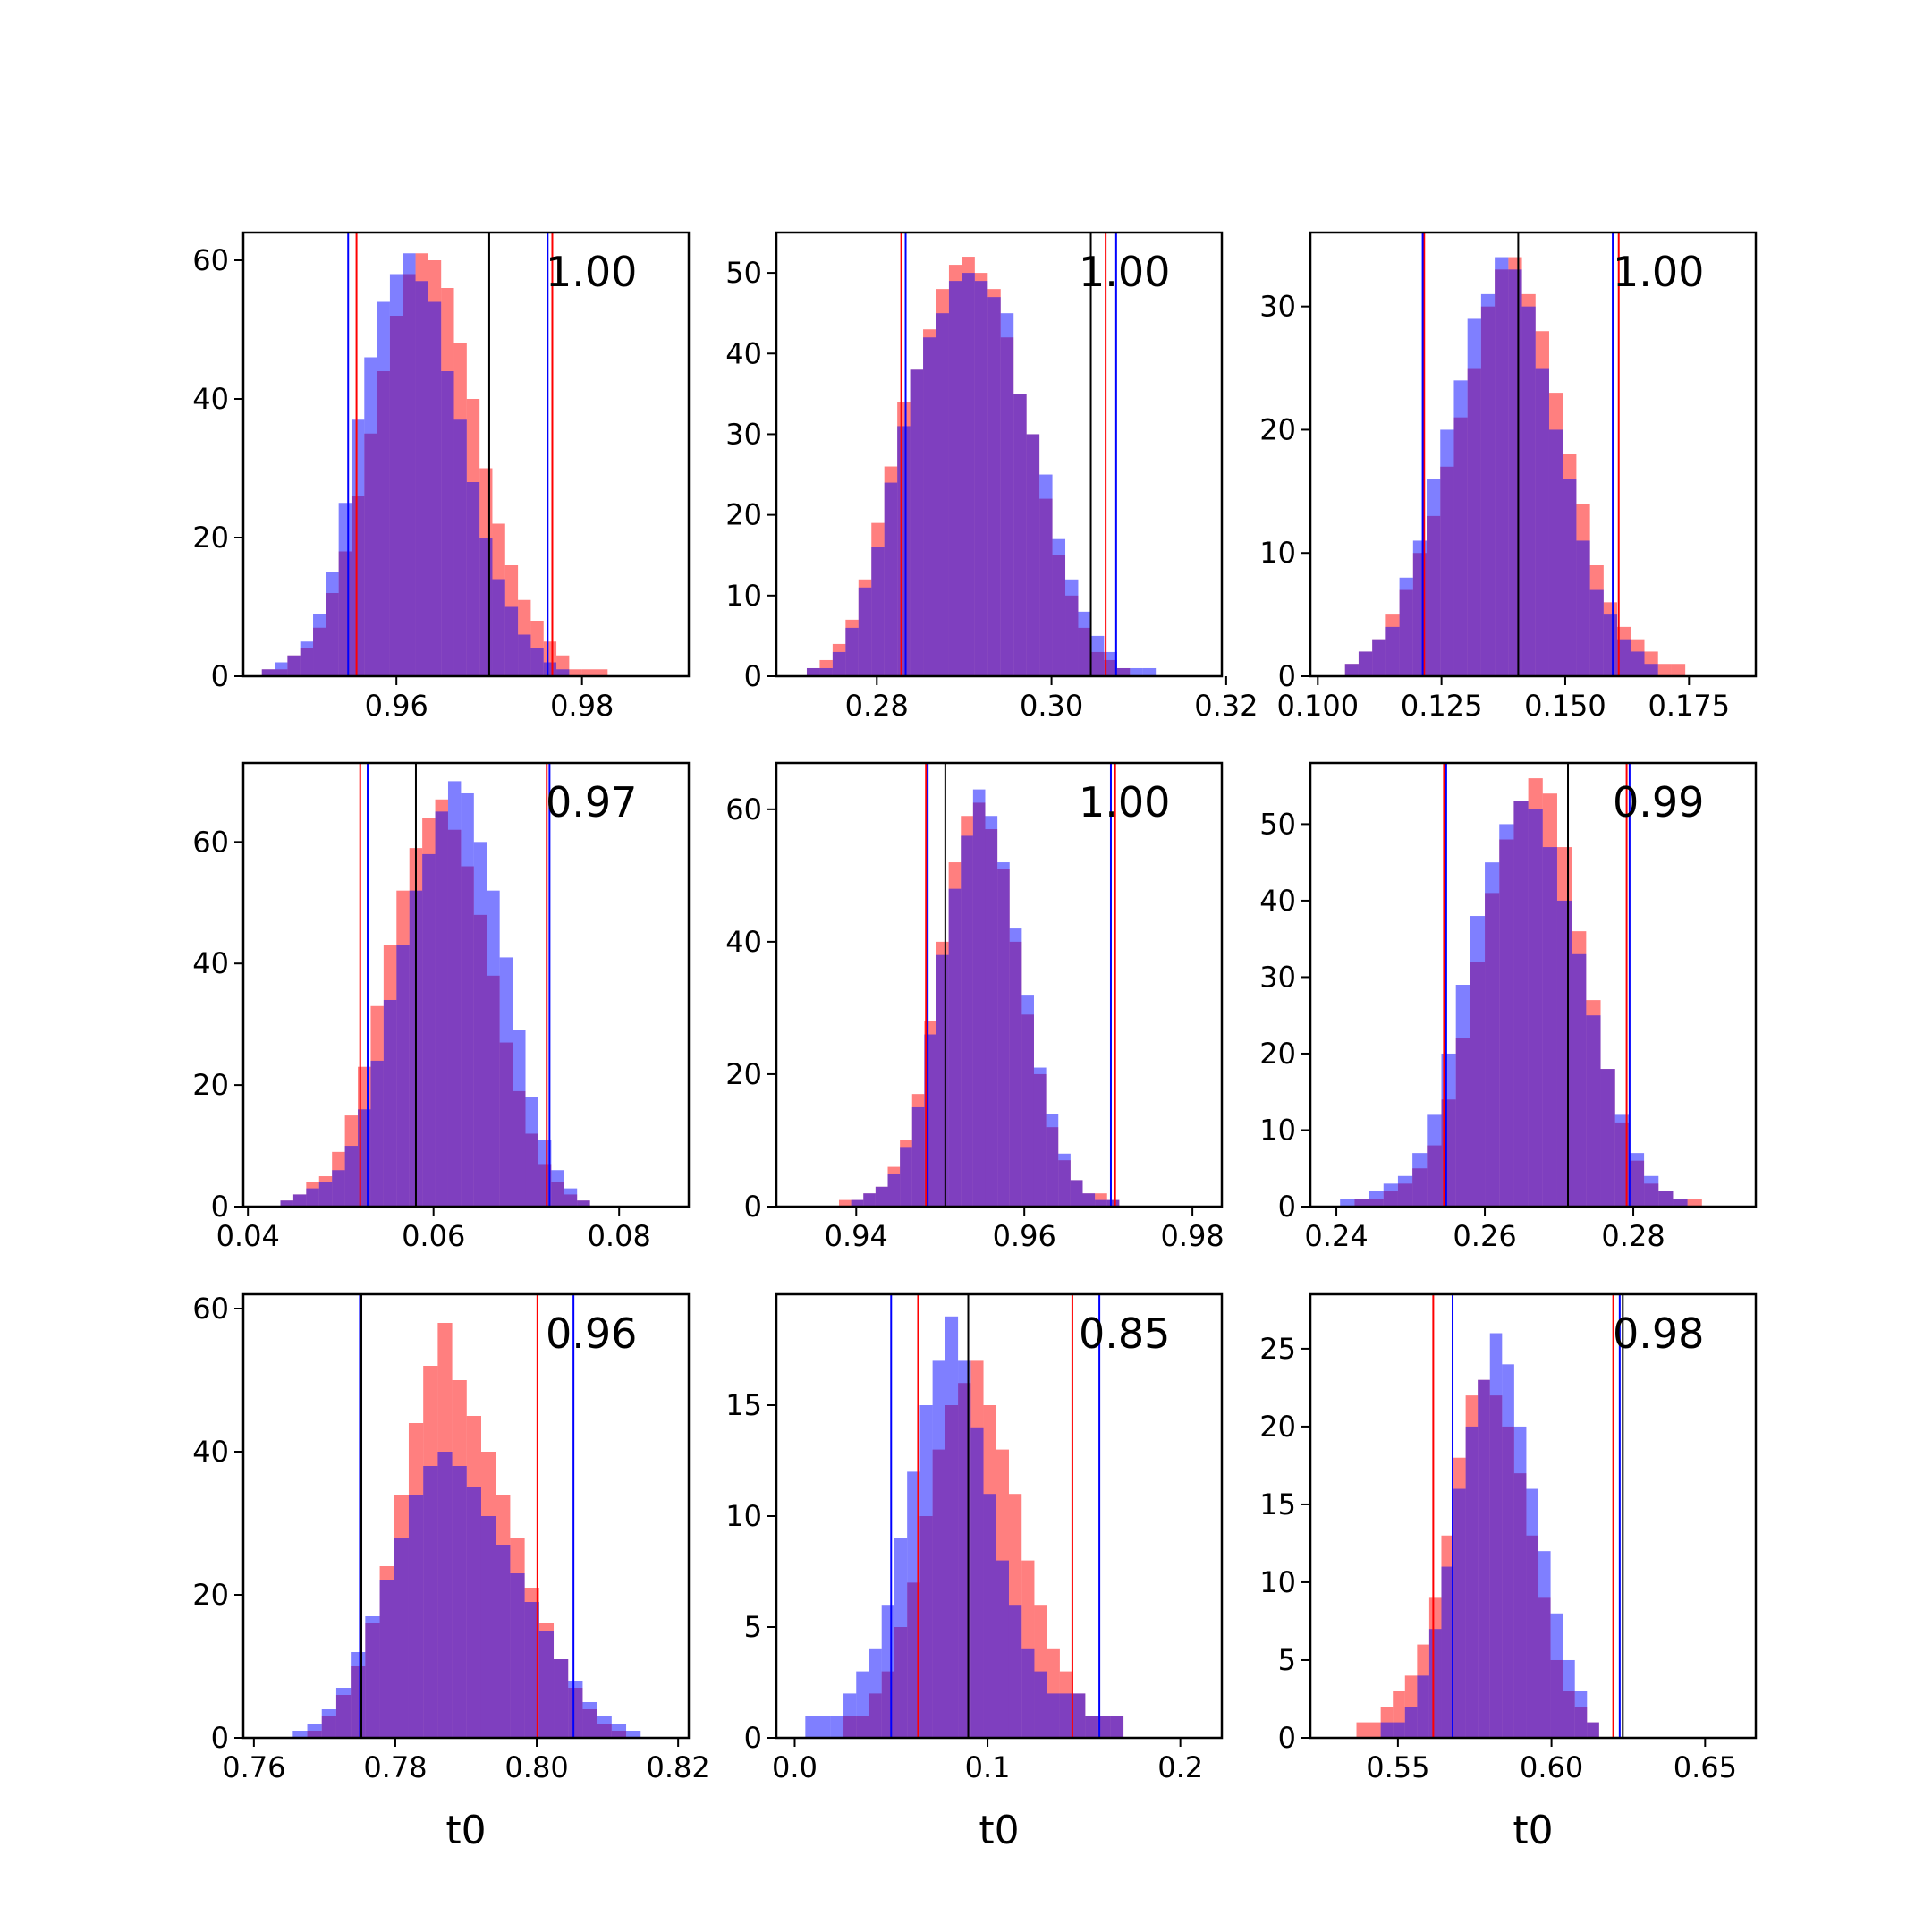 Image resolution: width=1932 pixels, height=1932 pixels. Describe the element at coordinates (795, 1767) in the screenshot. I see `x-tick-label: 0.0` at that location.